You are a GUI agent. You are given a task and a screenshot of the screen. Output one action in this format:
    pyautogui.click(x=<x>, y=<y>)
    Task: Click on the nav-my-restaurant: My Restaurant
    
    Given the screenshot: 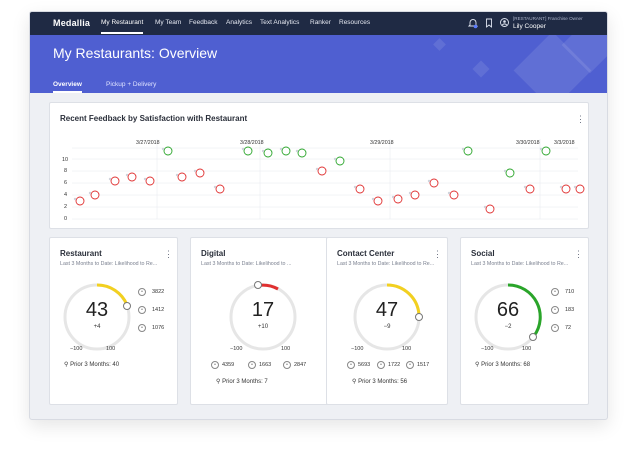 What is the action you would take?
    pyautogui.click(x=122, y=26)
    